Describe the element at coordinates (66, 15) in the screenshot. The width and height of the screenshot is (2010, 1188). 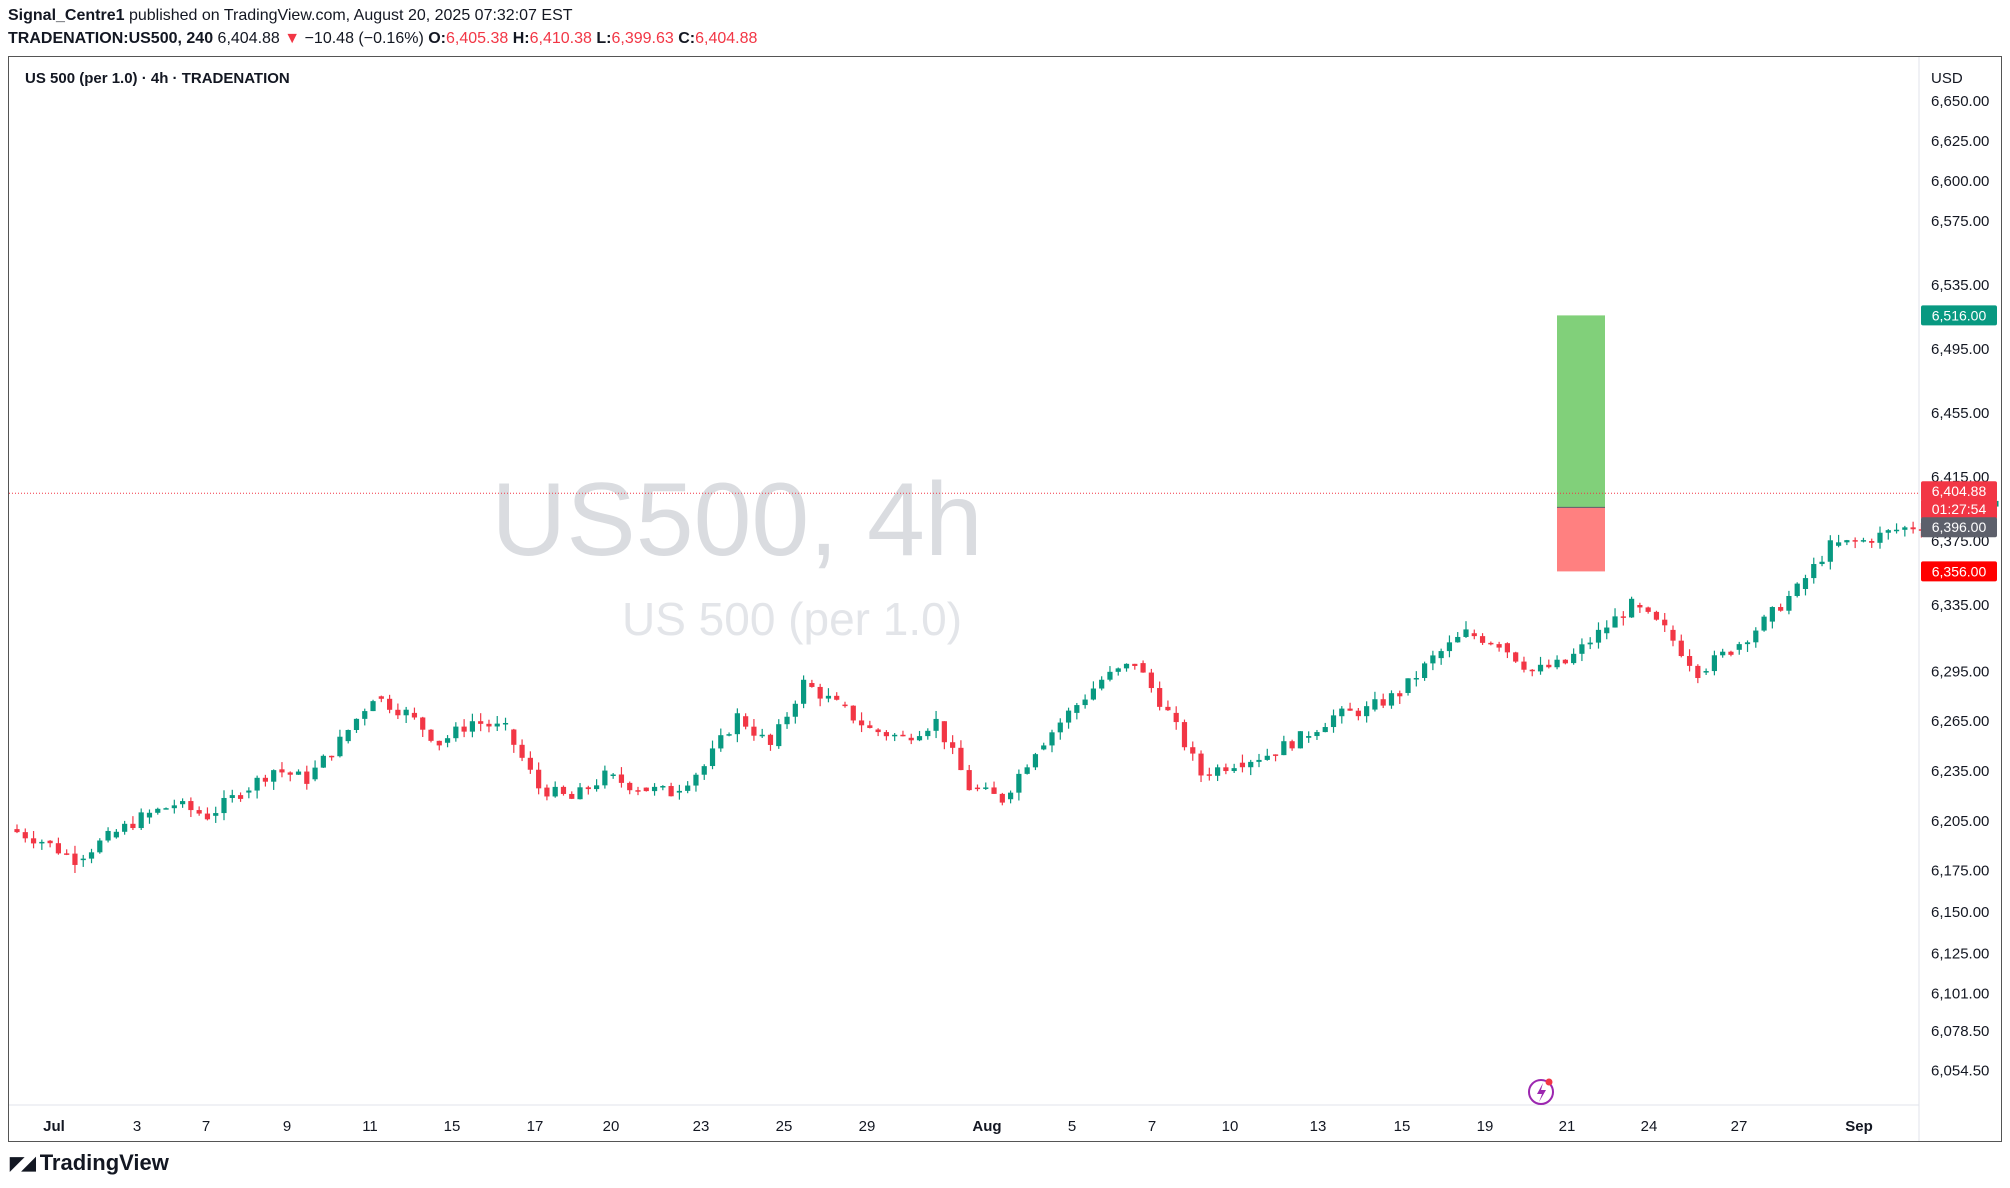
I see `author-name: Signal_Centre1` at that location.